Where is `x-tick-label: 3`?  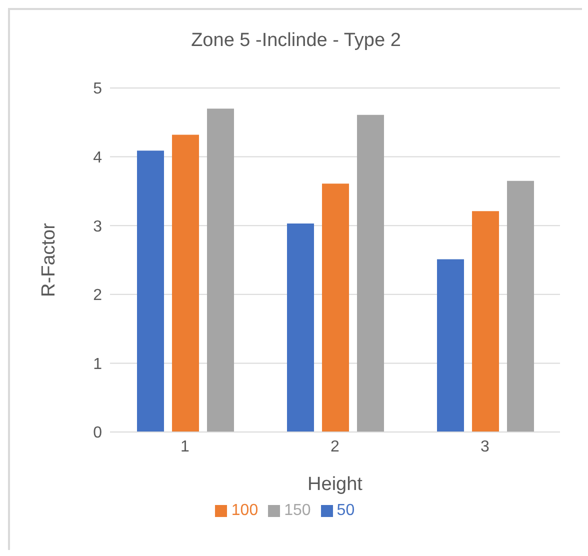
x-tick-label: 3 is located at coordinates (485, 447).